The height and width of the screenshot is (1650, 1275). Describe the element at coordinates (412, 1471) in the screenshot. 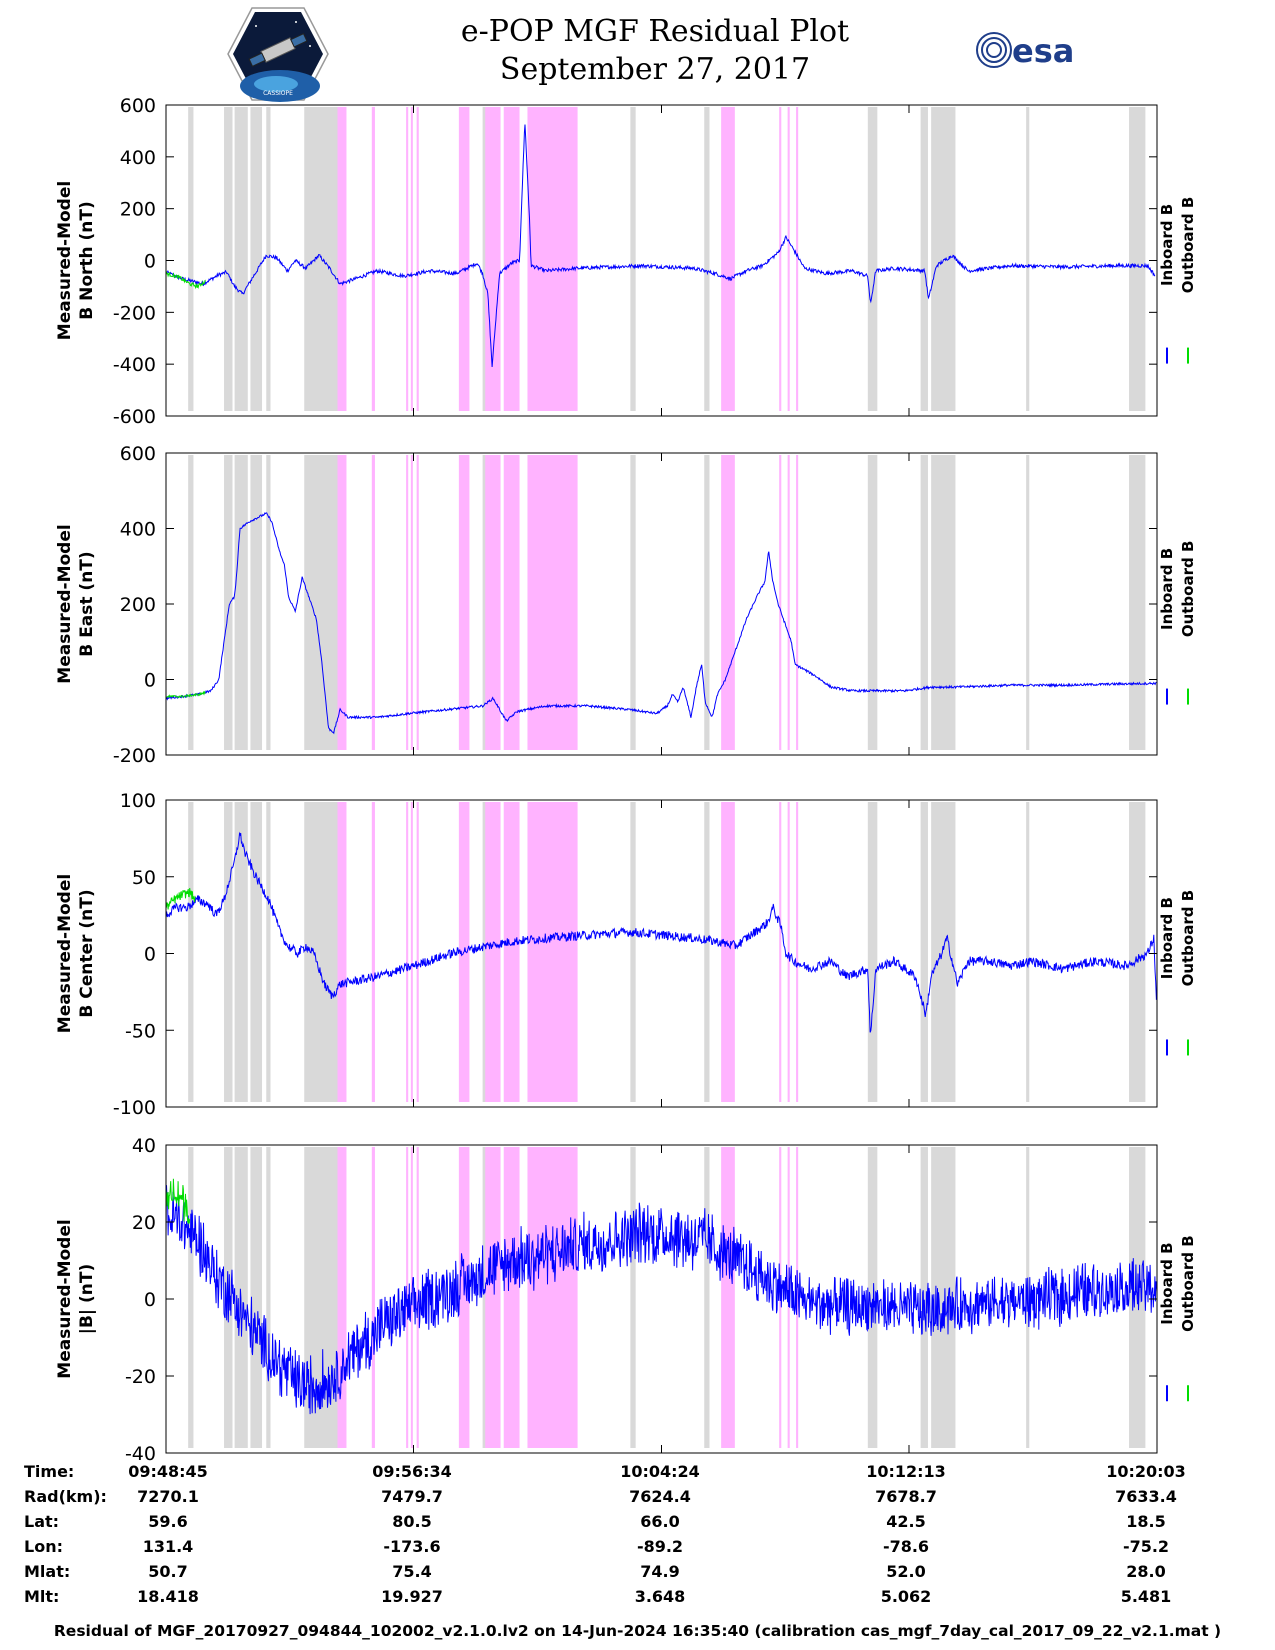

I see `x-tick-label: 09:56:34` at that location.